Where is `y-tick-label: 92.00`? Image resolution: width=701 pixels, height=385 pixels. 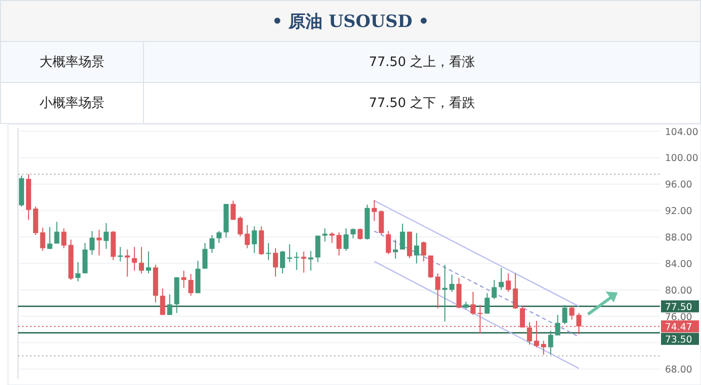 y-tick-label: 92.00 is located at coordinates (678, 212).